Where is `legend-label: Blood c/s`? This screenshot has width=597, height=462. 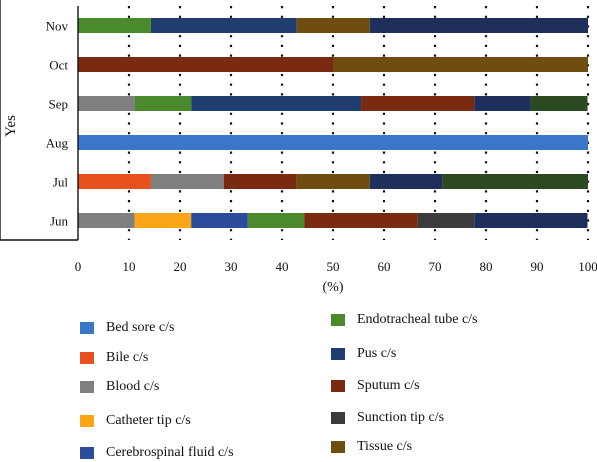 legend-label: Blood c/s is located at coordinates (133, 386).